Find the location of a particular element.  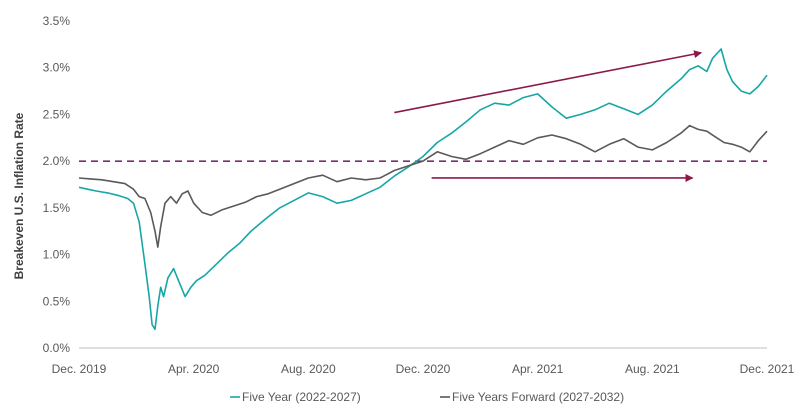

y-tick-label: 3.0% is located at coordinates (57, 68).